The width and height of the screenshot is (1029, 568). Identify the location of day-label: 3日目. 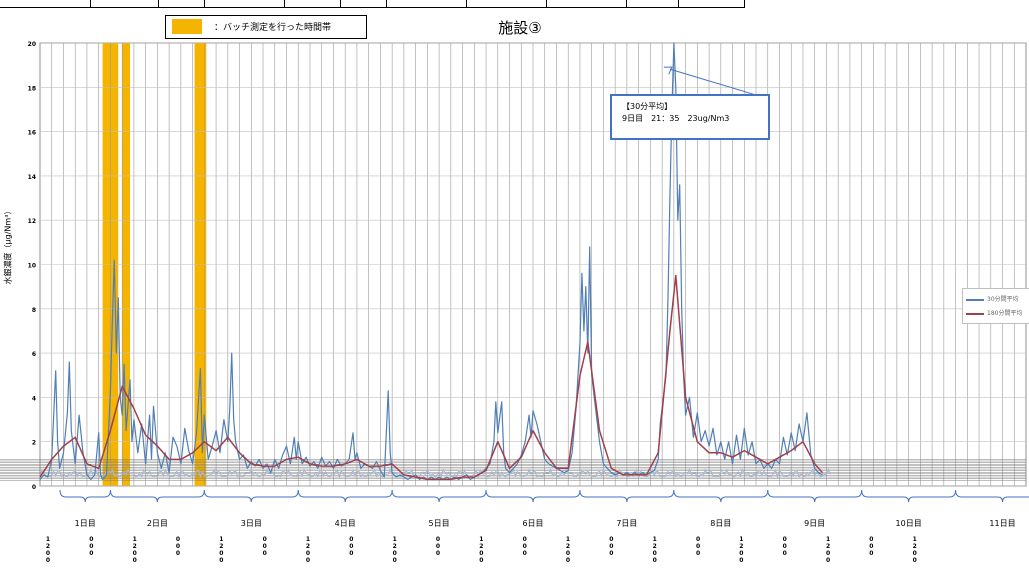
(251, 523).